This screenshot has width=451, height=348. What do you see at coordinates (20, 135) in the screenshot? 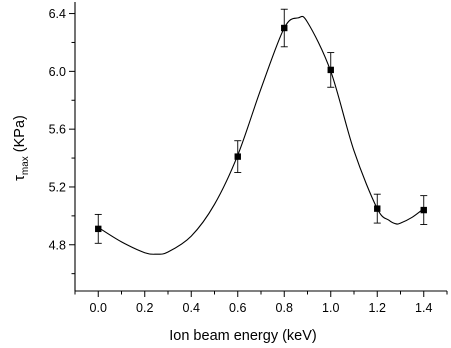
I see `y-axis-unit: (KPa)` at bounding box center [20, 135].